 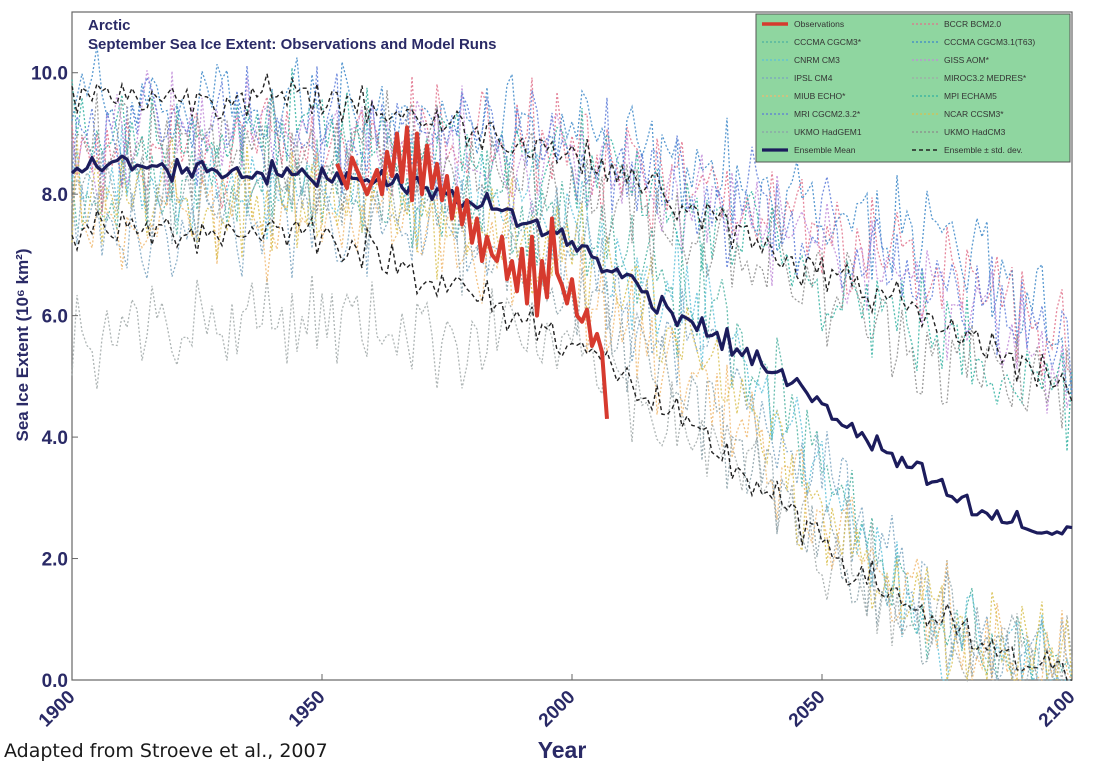 What do you see at coordinates (22, 344) in the screenshot?
I see `y-axis-label: Sea Ice Extent (10⁶ km²)` at bounding box center [22, 344].